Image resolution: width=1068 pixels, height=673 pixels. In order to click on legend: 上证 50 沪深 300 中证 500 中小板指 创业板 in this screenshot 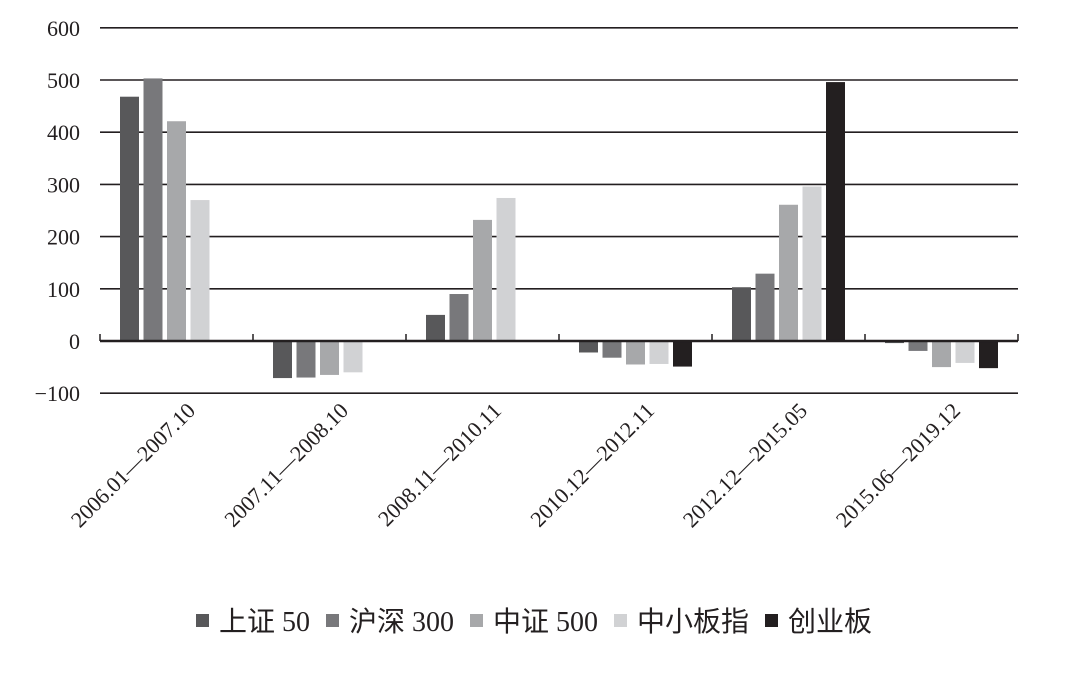, I will do `click(534, 620)`.